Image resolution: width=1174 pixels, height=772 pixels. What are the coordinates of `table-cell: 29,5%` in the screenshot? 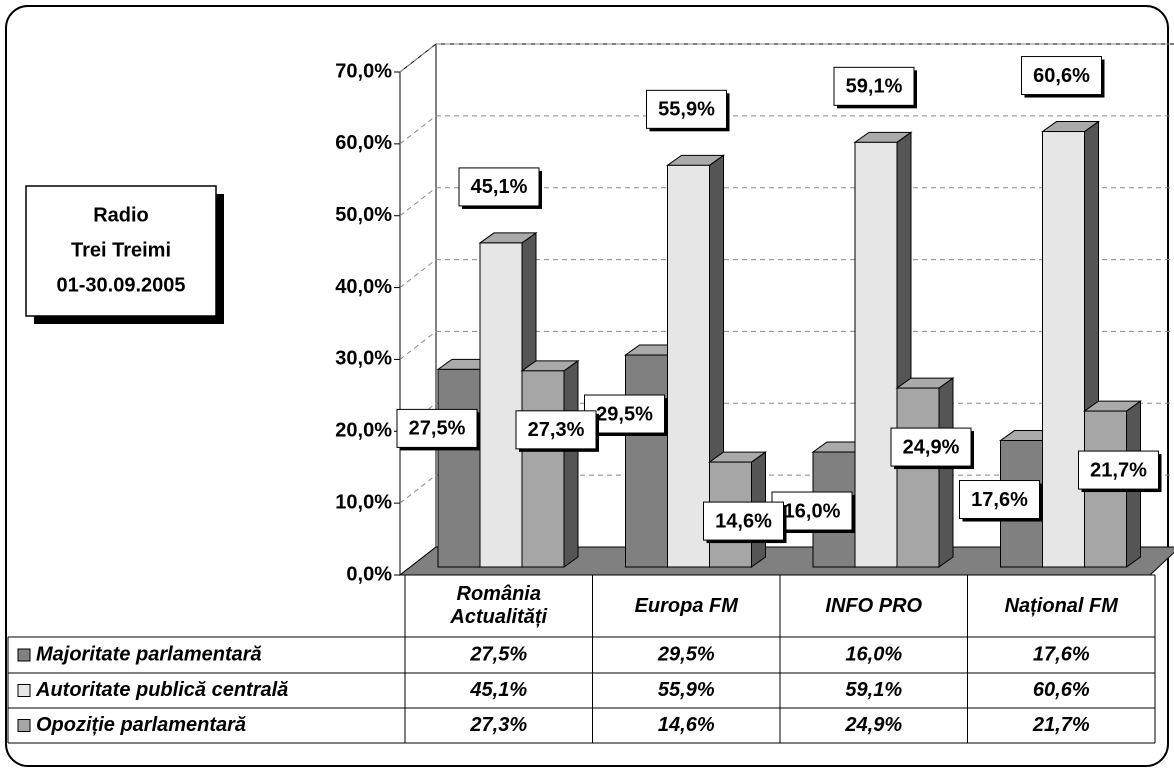 It's located at (686, 654).